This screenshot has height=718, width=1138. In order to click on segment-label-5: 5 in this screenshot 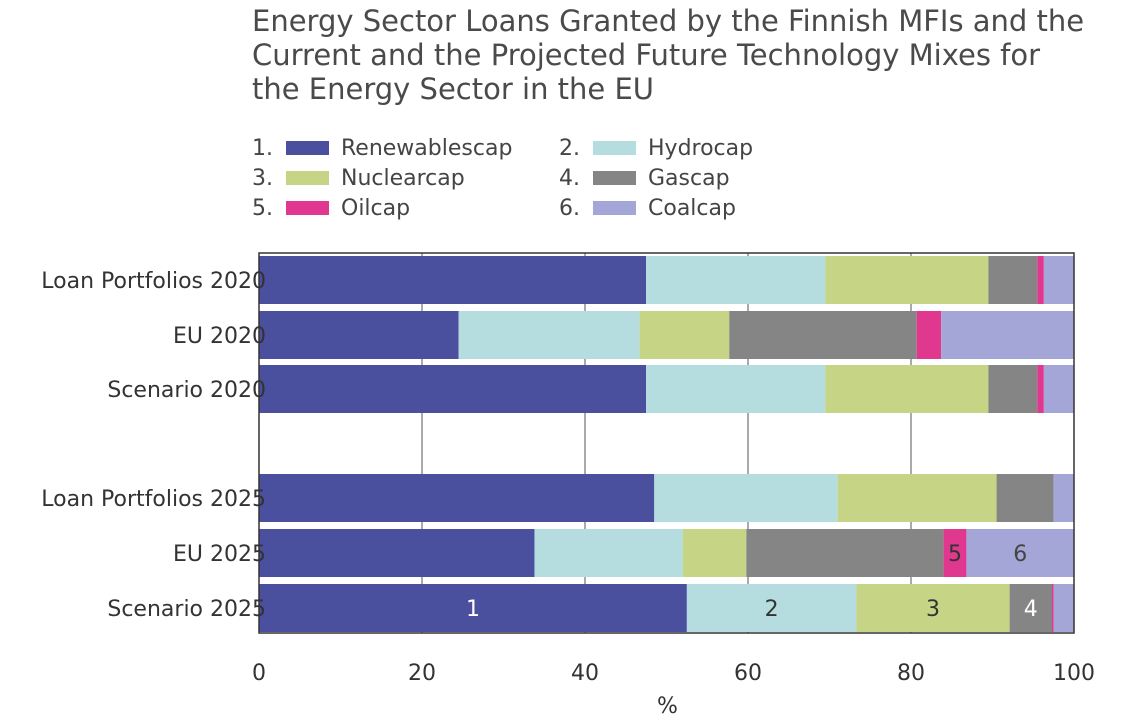, I will do `click(955, 554)`.